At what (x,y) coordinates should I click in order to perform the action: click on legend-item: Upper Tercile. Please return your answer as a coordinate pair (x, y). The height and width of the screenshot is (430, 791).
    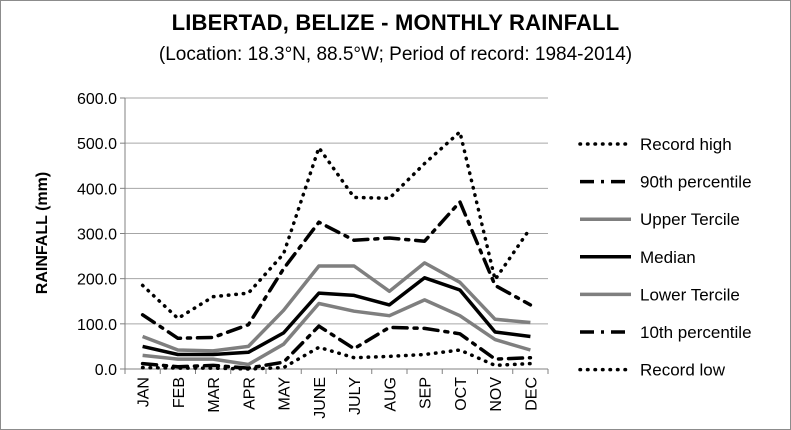
    Looking at the image, I should click on (660, 219).